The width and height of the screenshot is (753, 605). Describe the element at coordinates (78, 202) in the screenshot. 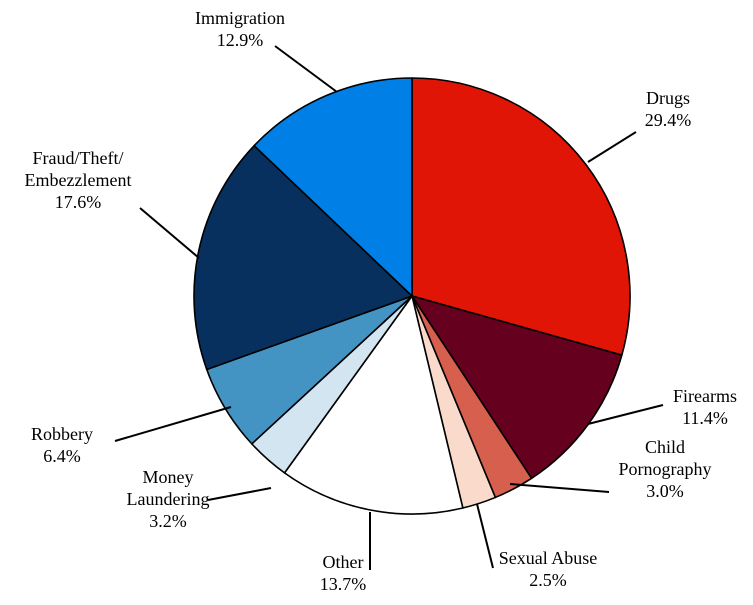

I see `slice-value-label: 17.6%` at that location.